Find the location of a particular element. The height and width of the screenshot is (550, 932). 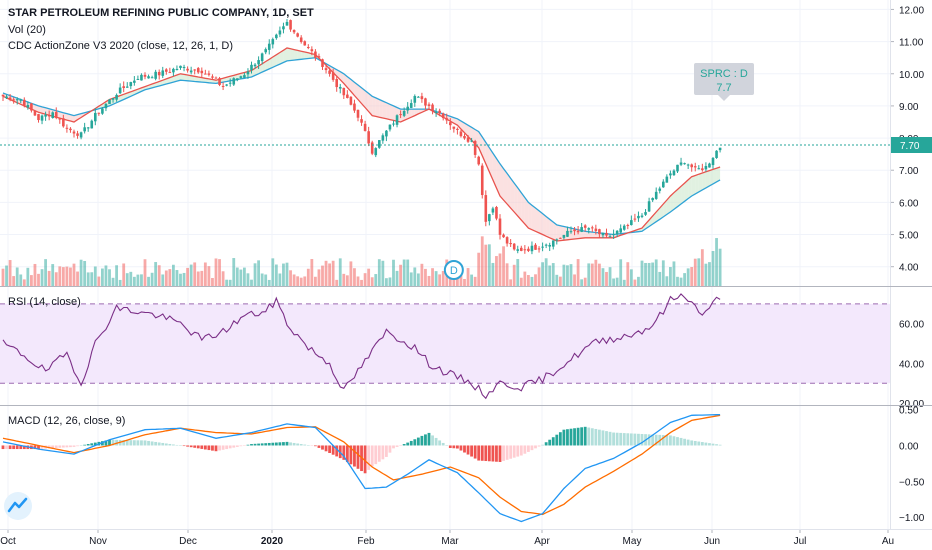

time-tick-label: May is located at coordinates (632, 541).